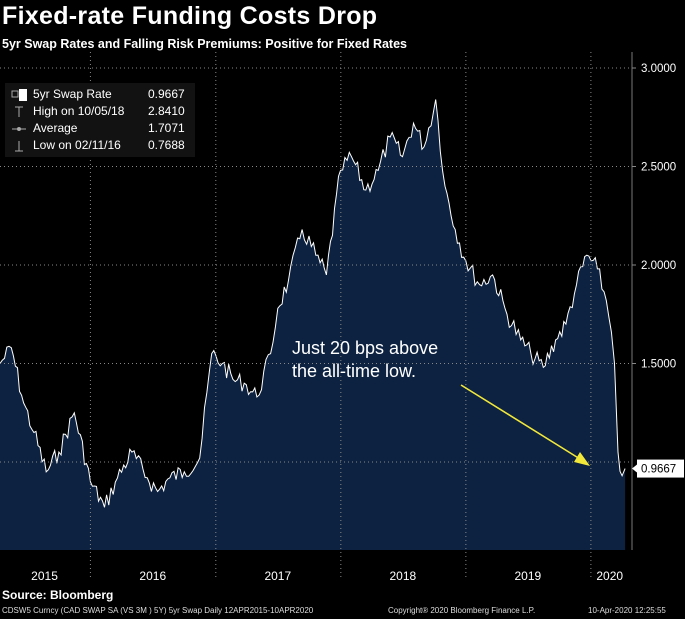 The width and height of the screenshot is (685, 619). What do you see at coordinates (79, 111) in the screenshot?
I see `legend-high-label: High on 10/05/18` at bounding box center [79, 111].